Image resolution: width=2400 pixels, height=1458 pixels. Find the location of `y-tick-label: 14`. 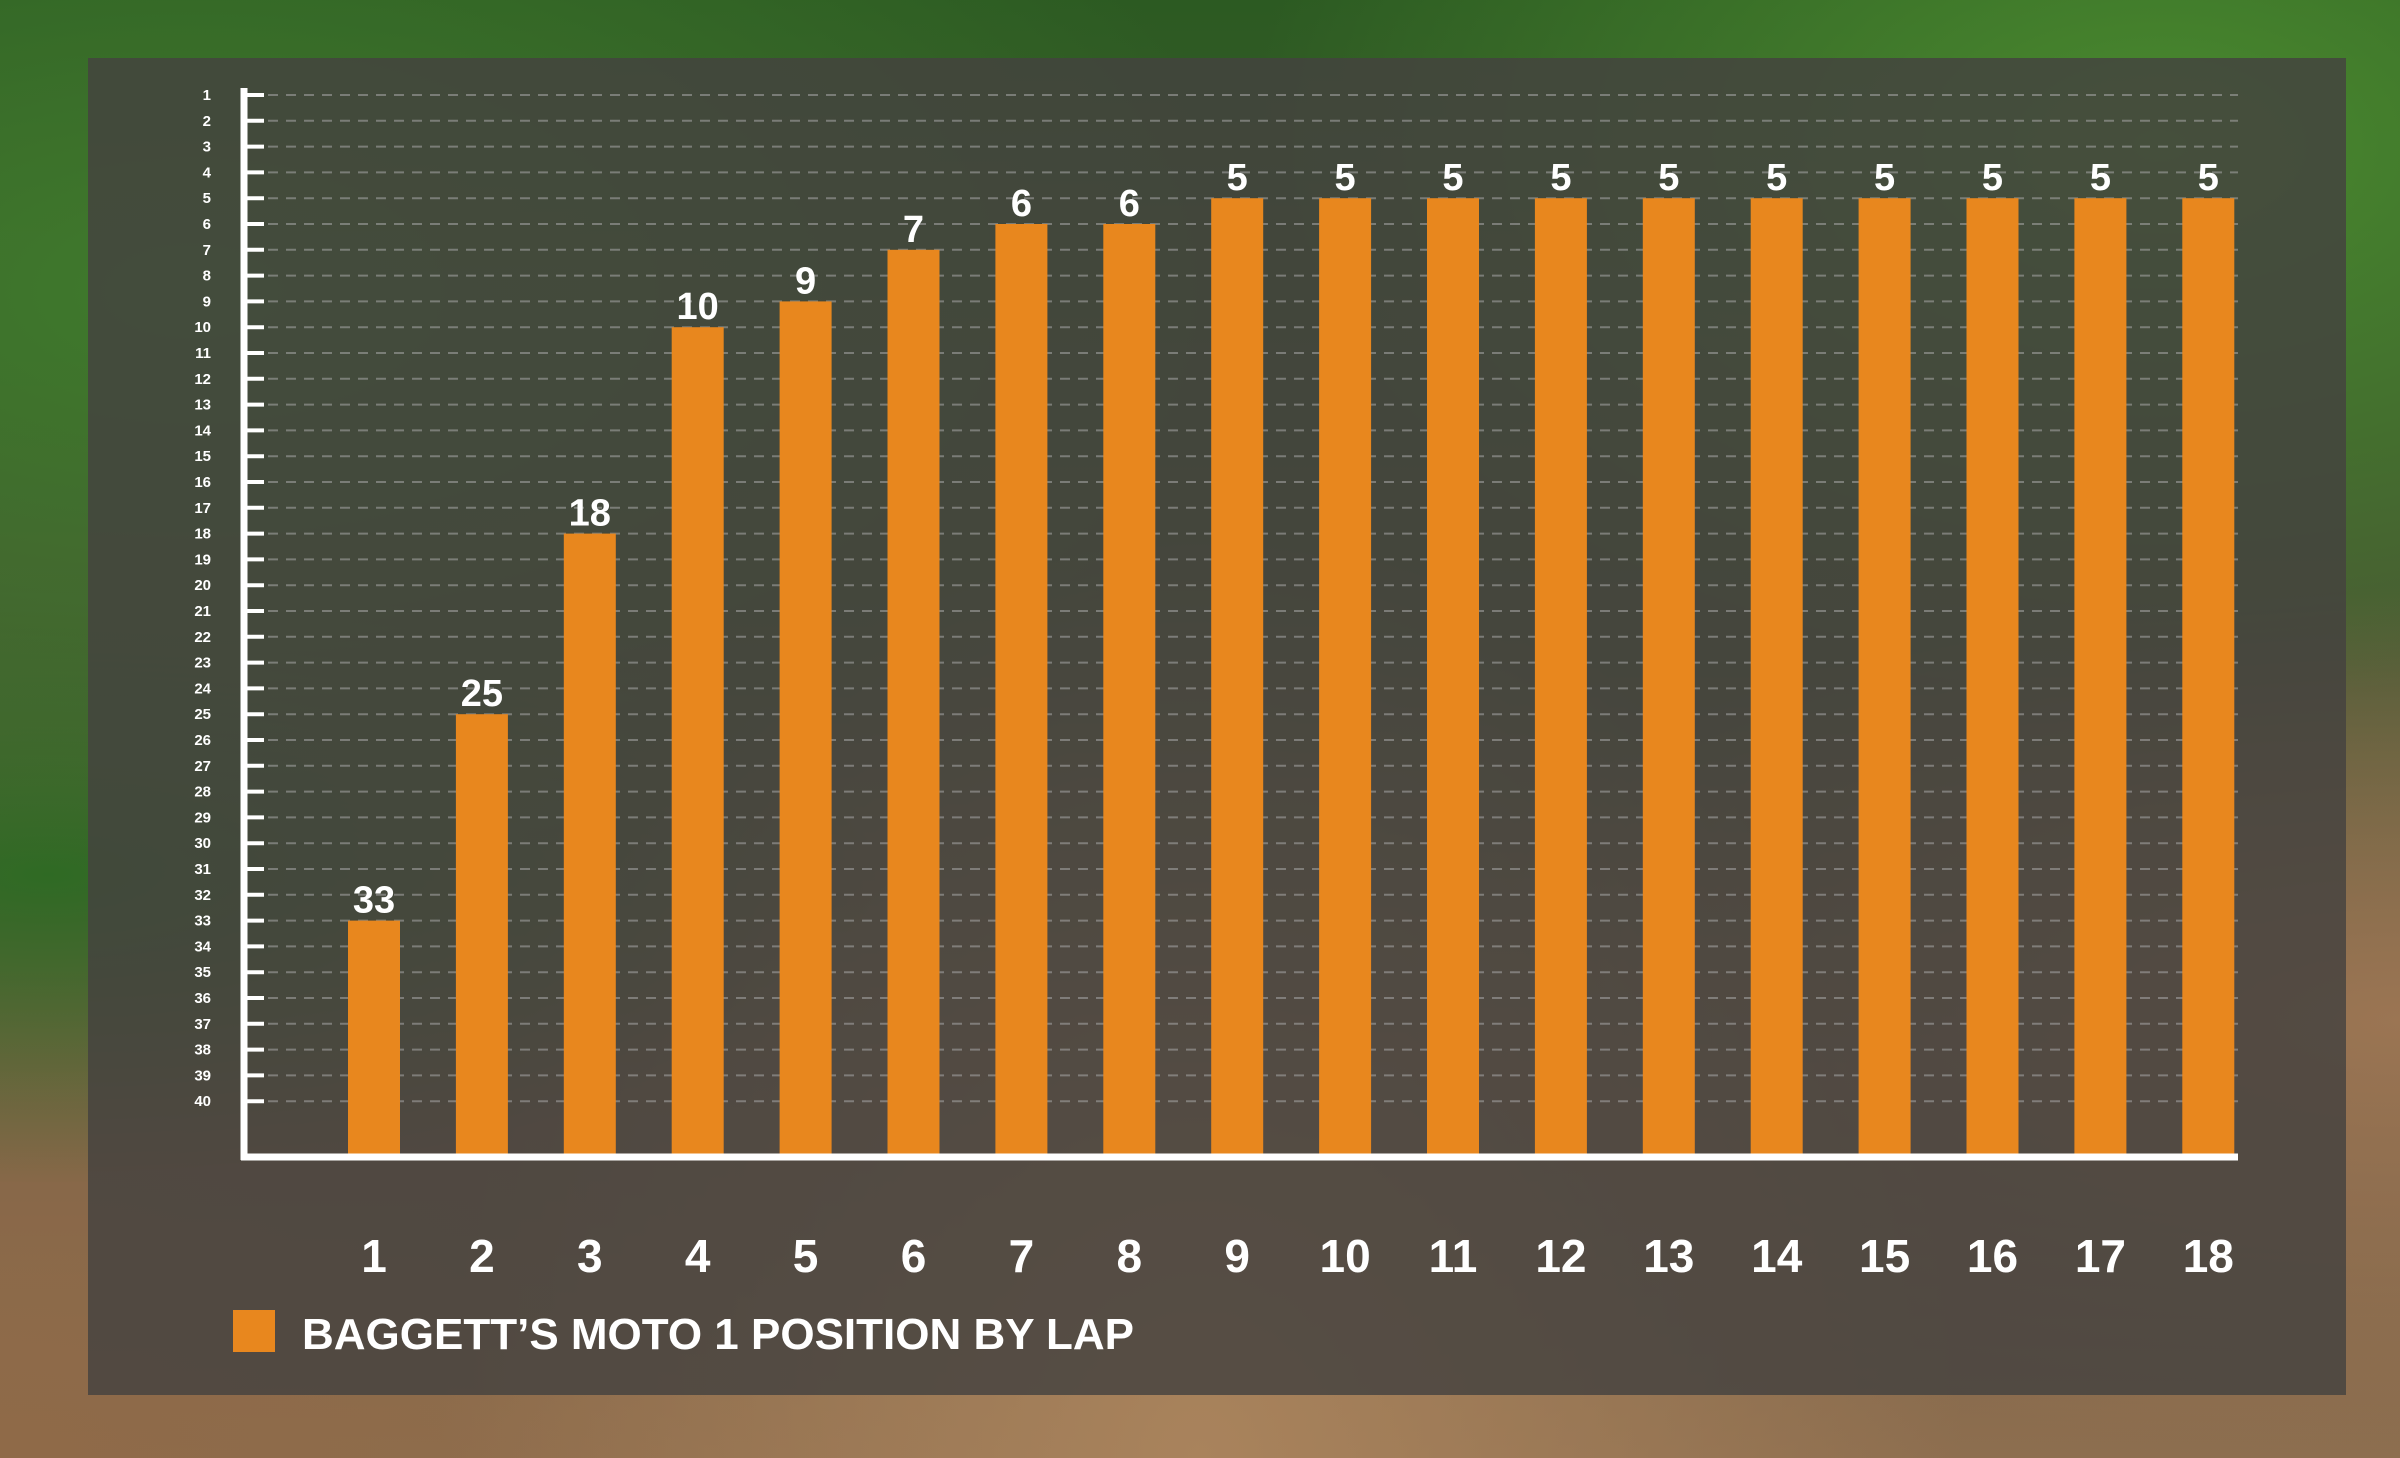

y-tick-label: 14 is located at coordinates (202, 430).